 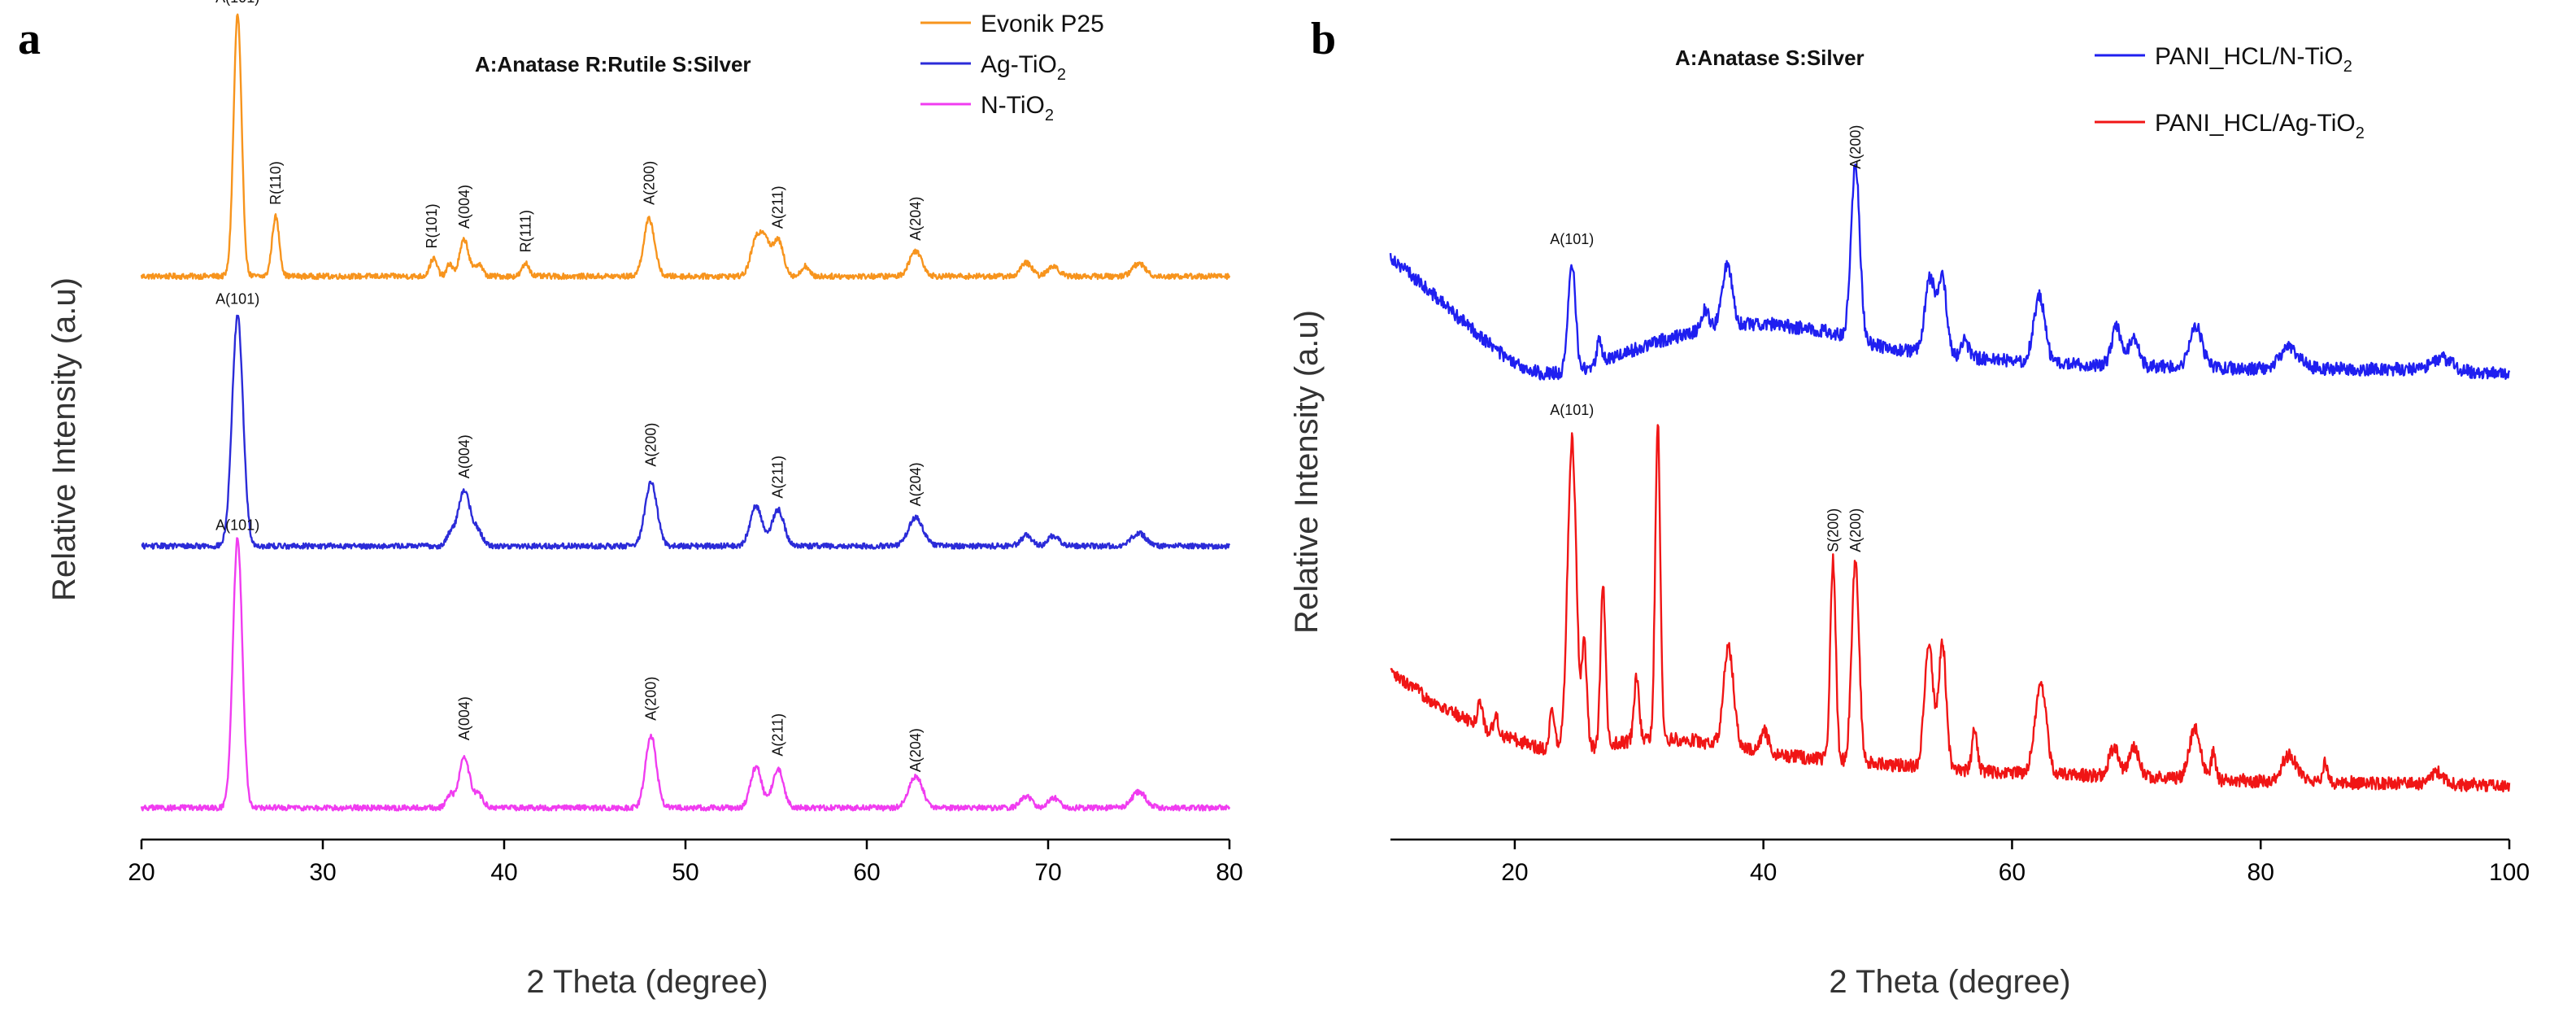 What do you see at coordinates (1770, 58) in the screenshot?
I see `panel-b-header: A:Anatase S:Silver` at bounding box center [1770, 58].